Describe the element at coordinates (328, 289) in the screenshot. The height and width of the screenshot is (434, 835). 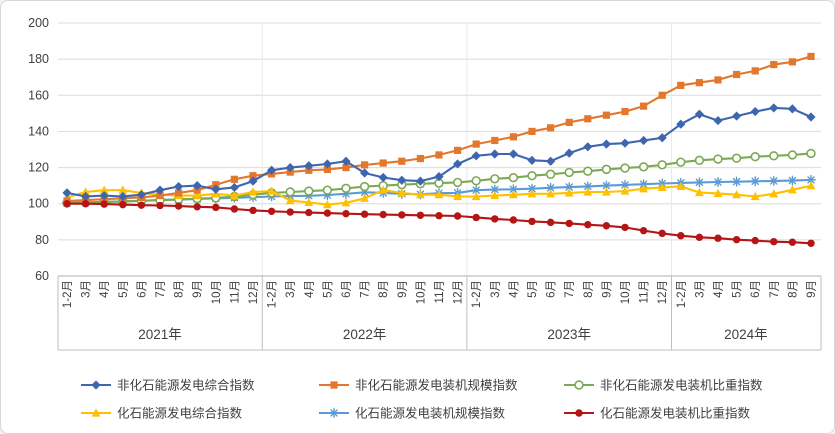
I see `month-label: 5月` at that location.